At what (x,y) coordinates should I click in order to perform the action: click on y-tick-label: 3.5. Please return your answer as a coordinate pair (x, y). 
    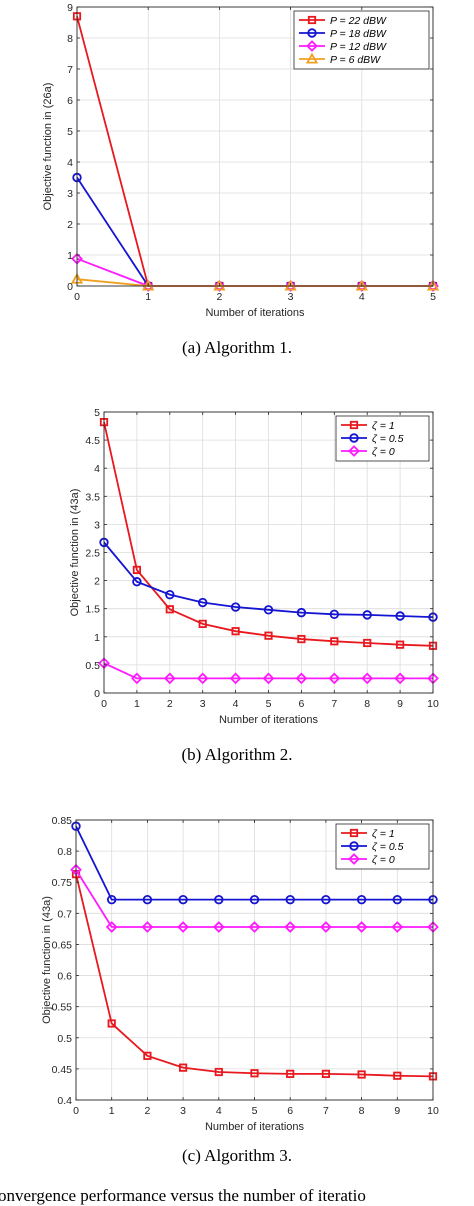
    Looking at the image, I should click on (92, 497).